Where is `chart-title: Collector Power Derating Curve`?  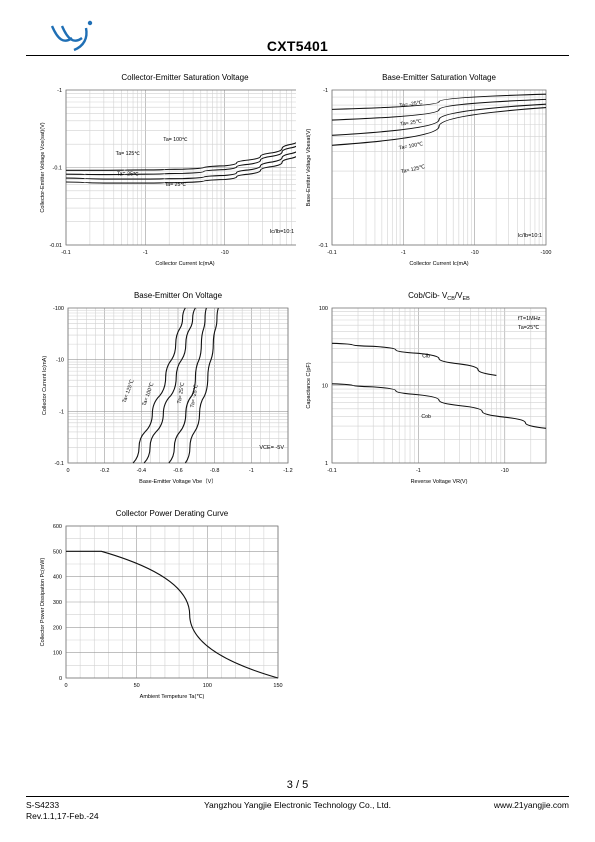 chart-title: Collector Power Derating Curve is located at coordinates (172, 513).